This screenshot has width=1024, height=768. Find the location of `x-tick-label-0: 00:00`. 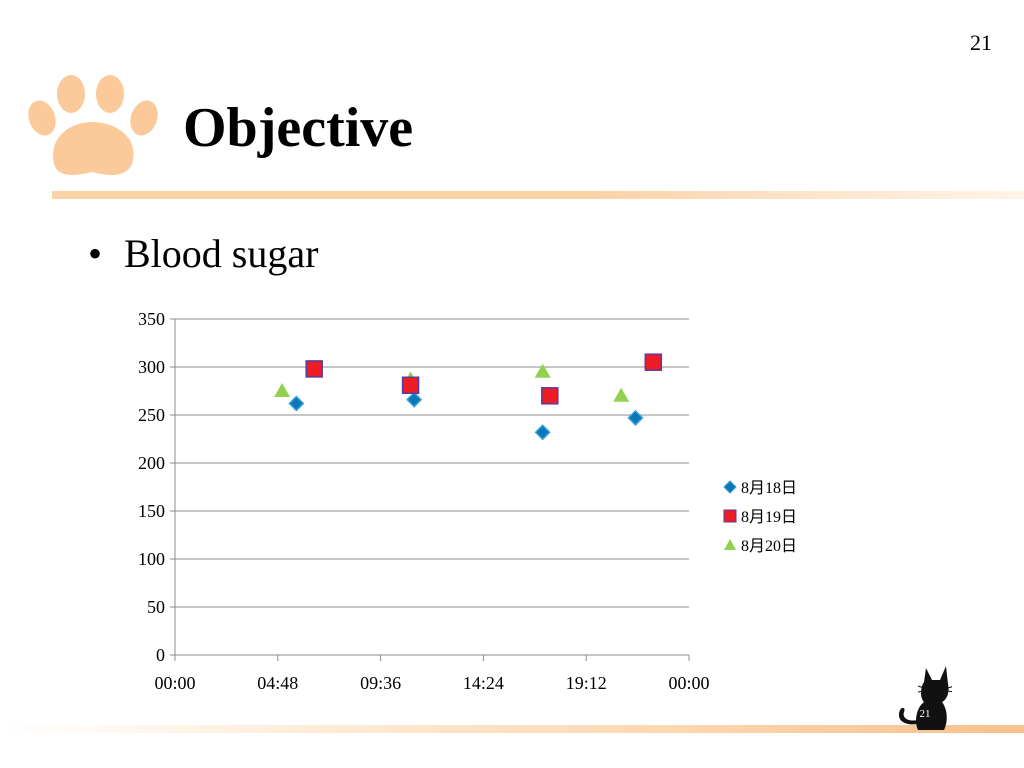

x-tick-label-0: 00:00 is located at coordinates (174, 683).